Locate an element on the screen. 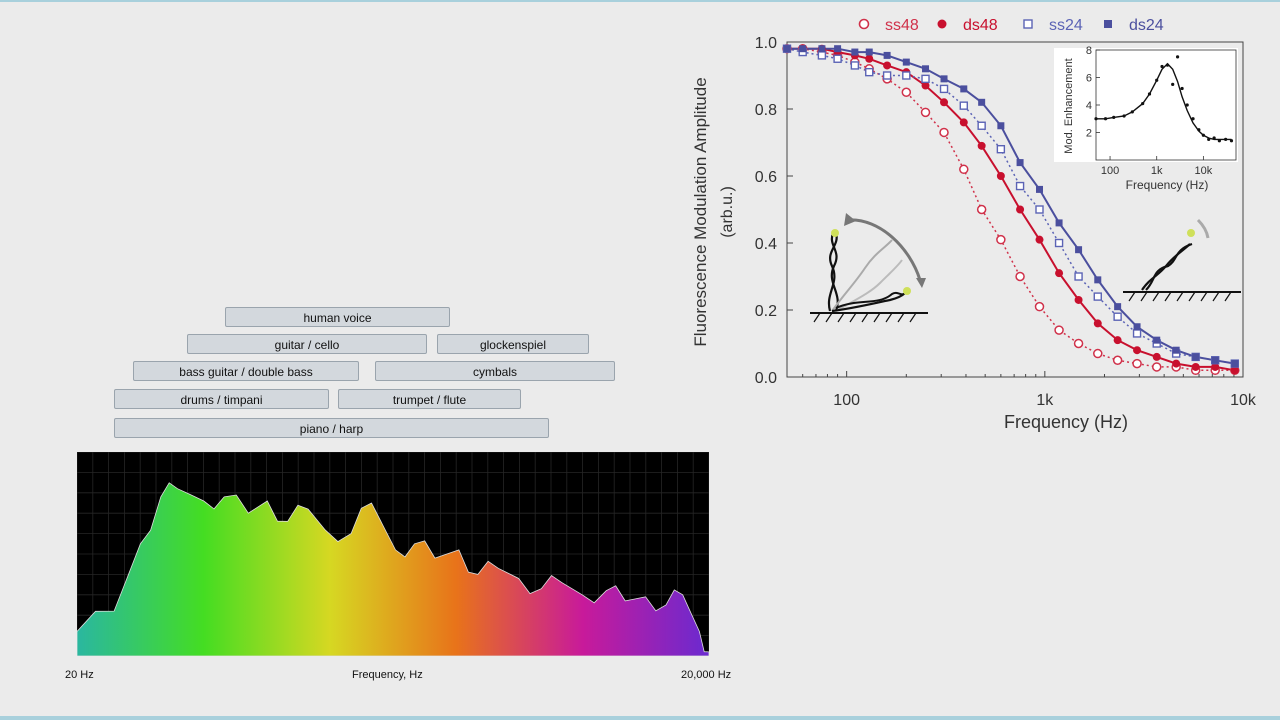 The height and width of the screenshot is (720, 1280). range-bass-guitar: bass guitar / double bass is located at coordinates (246, 371).